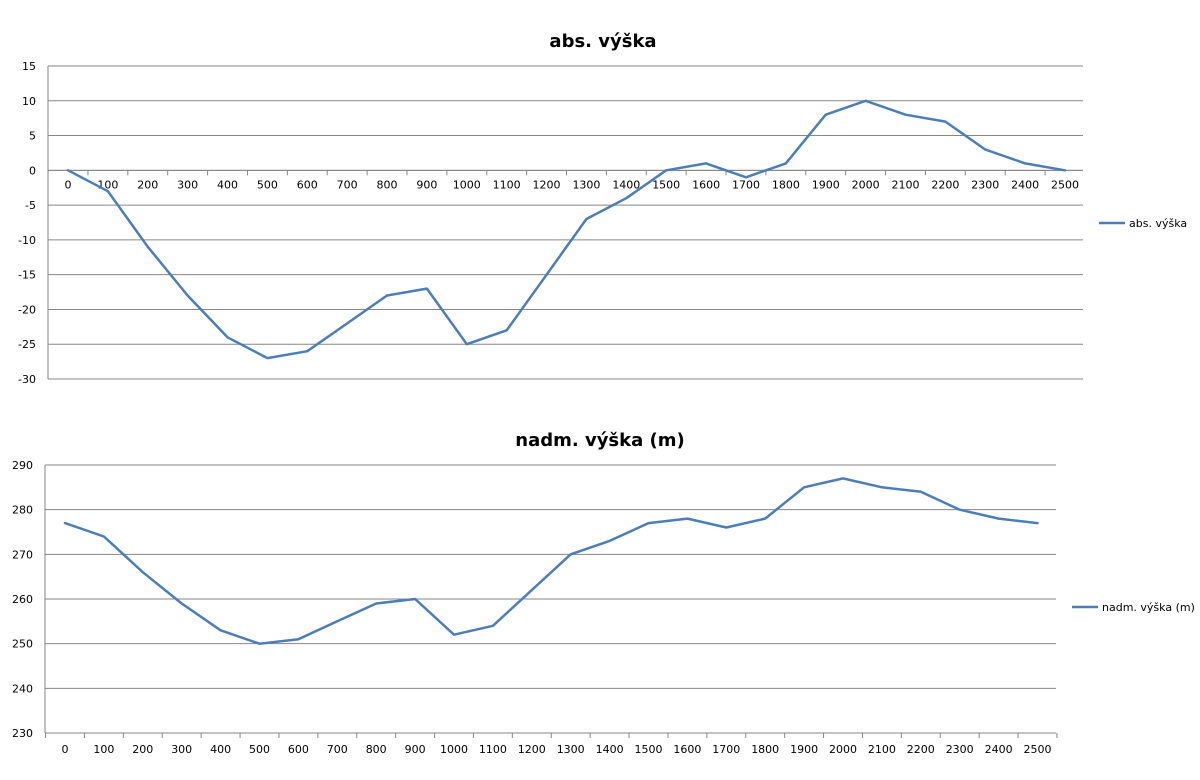  I want to click on y-tick-label: 250, so click(22, 644).